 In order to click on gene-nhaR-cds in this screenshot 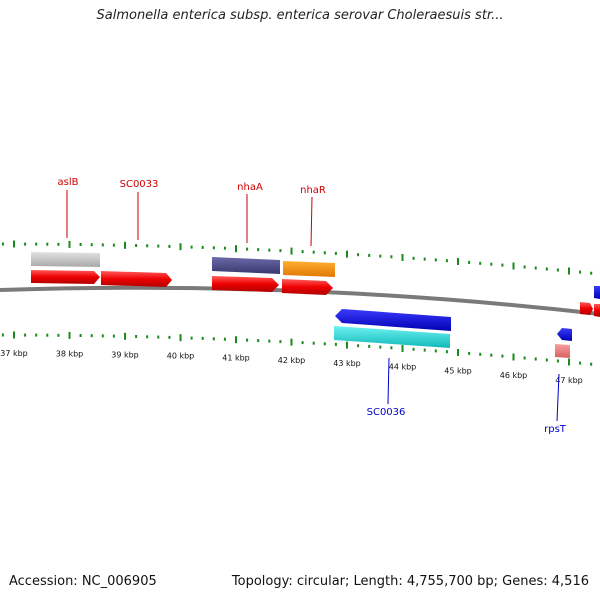, I will do `click(309, 269)`.